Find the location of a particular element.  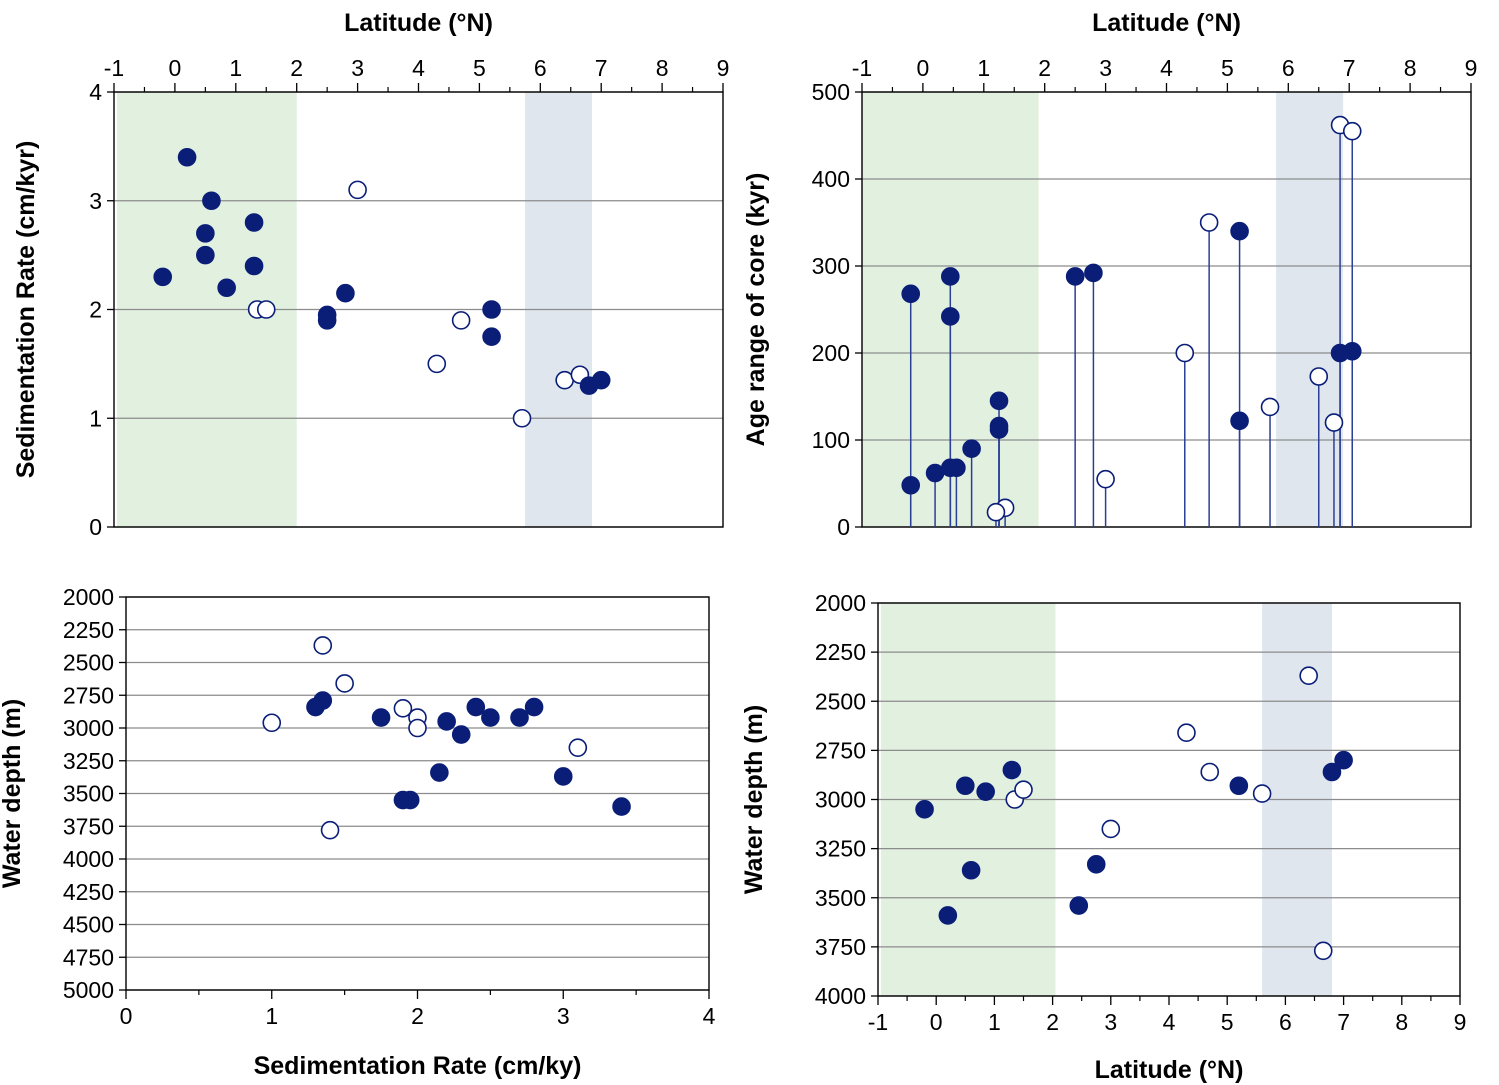

y-tick-label: 1 is located at coordinates (95, 418).